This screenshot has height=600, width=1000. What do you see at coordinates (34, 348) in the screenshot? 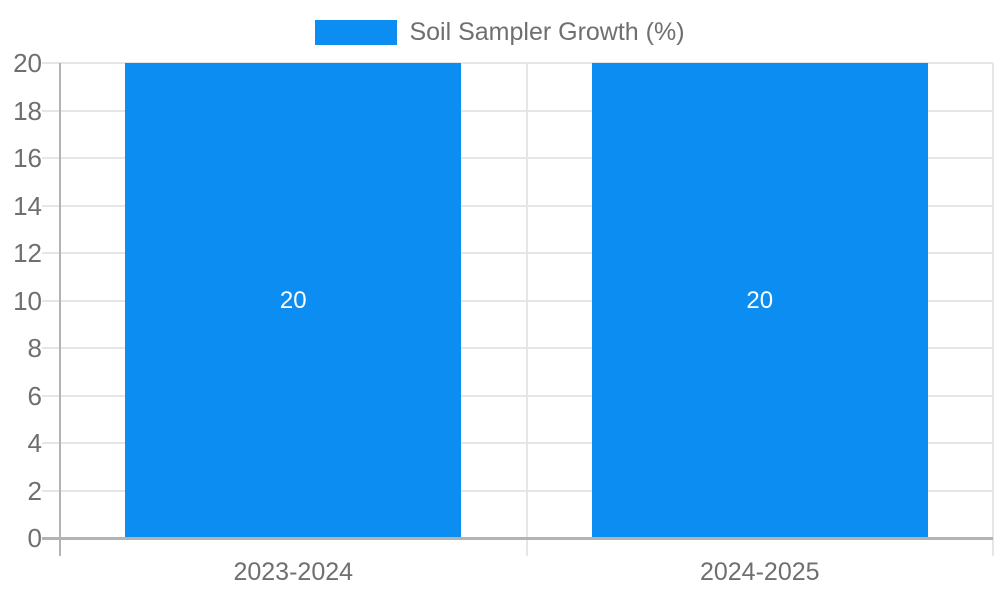
I see `y-tick-label-8: 8` at bounding box center [34, 348].